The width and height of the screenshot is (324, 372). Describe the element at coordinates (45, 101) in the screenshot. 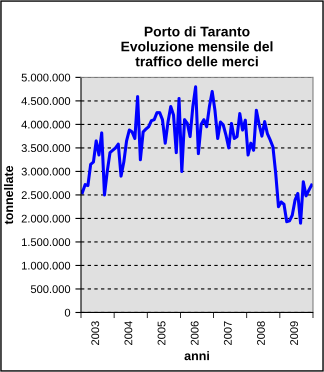

I see `y-tick-label: 4.500.000` at that location.